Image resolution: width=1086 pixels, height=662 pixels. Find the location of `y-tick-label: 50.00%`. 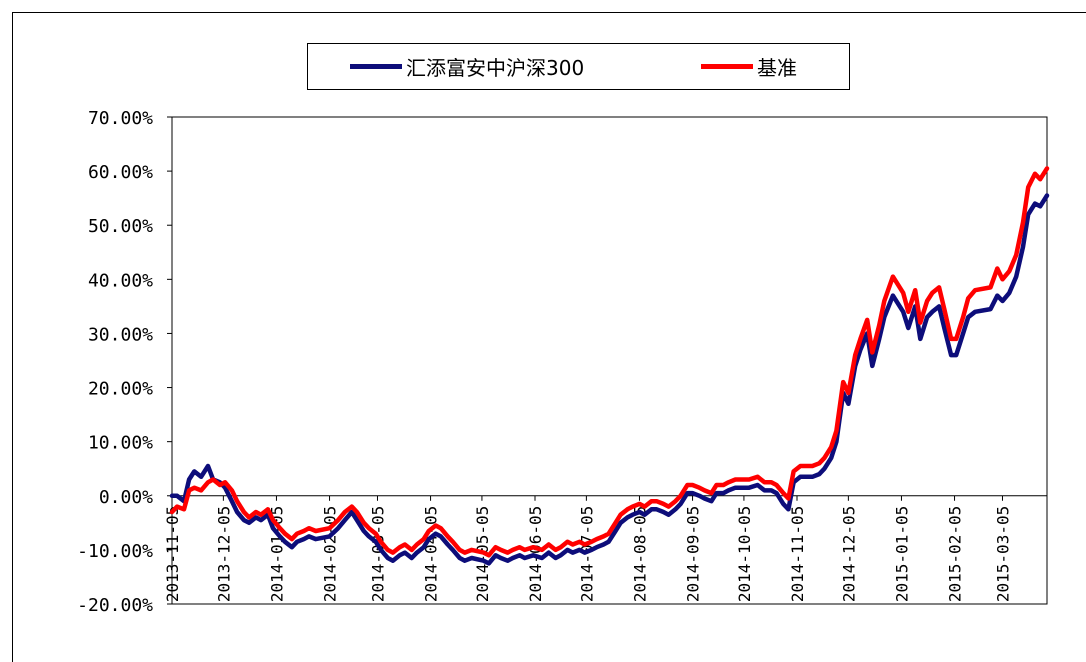

y-tick-label: 50.00% is located at coordinates (120, 226).